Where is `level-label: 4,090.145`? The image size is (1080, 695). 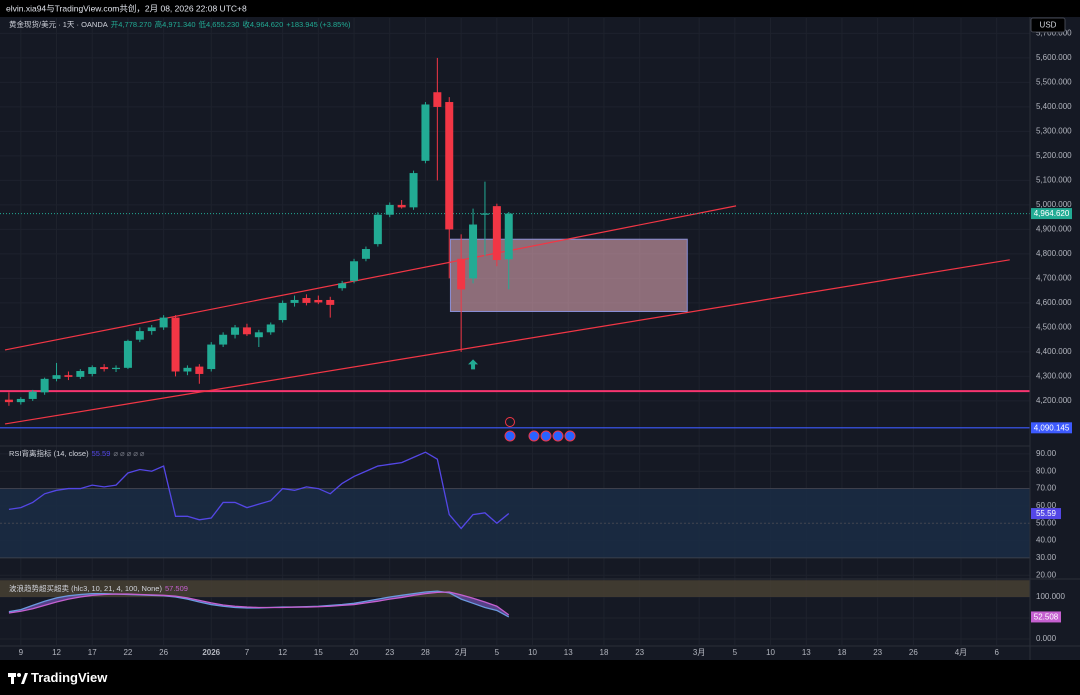 level-label: 4,090.145 is located at coordinates (1052, 427).